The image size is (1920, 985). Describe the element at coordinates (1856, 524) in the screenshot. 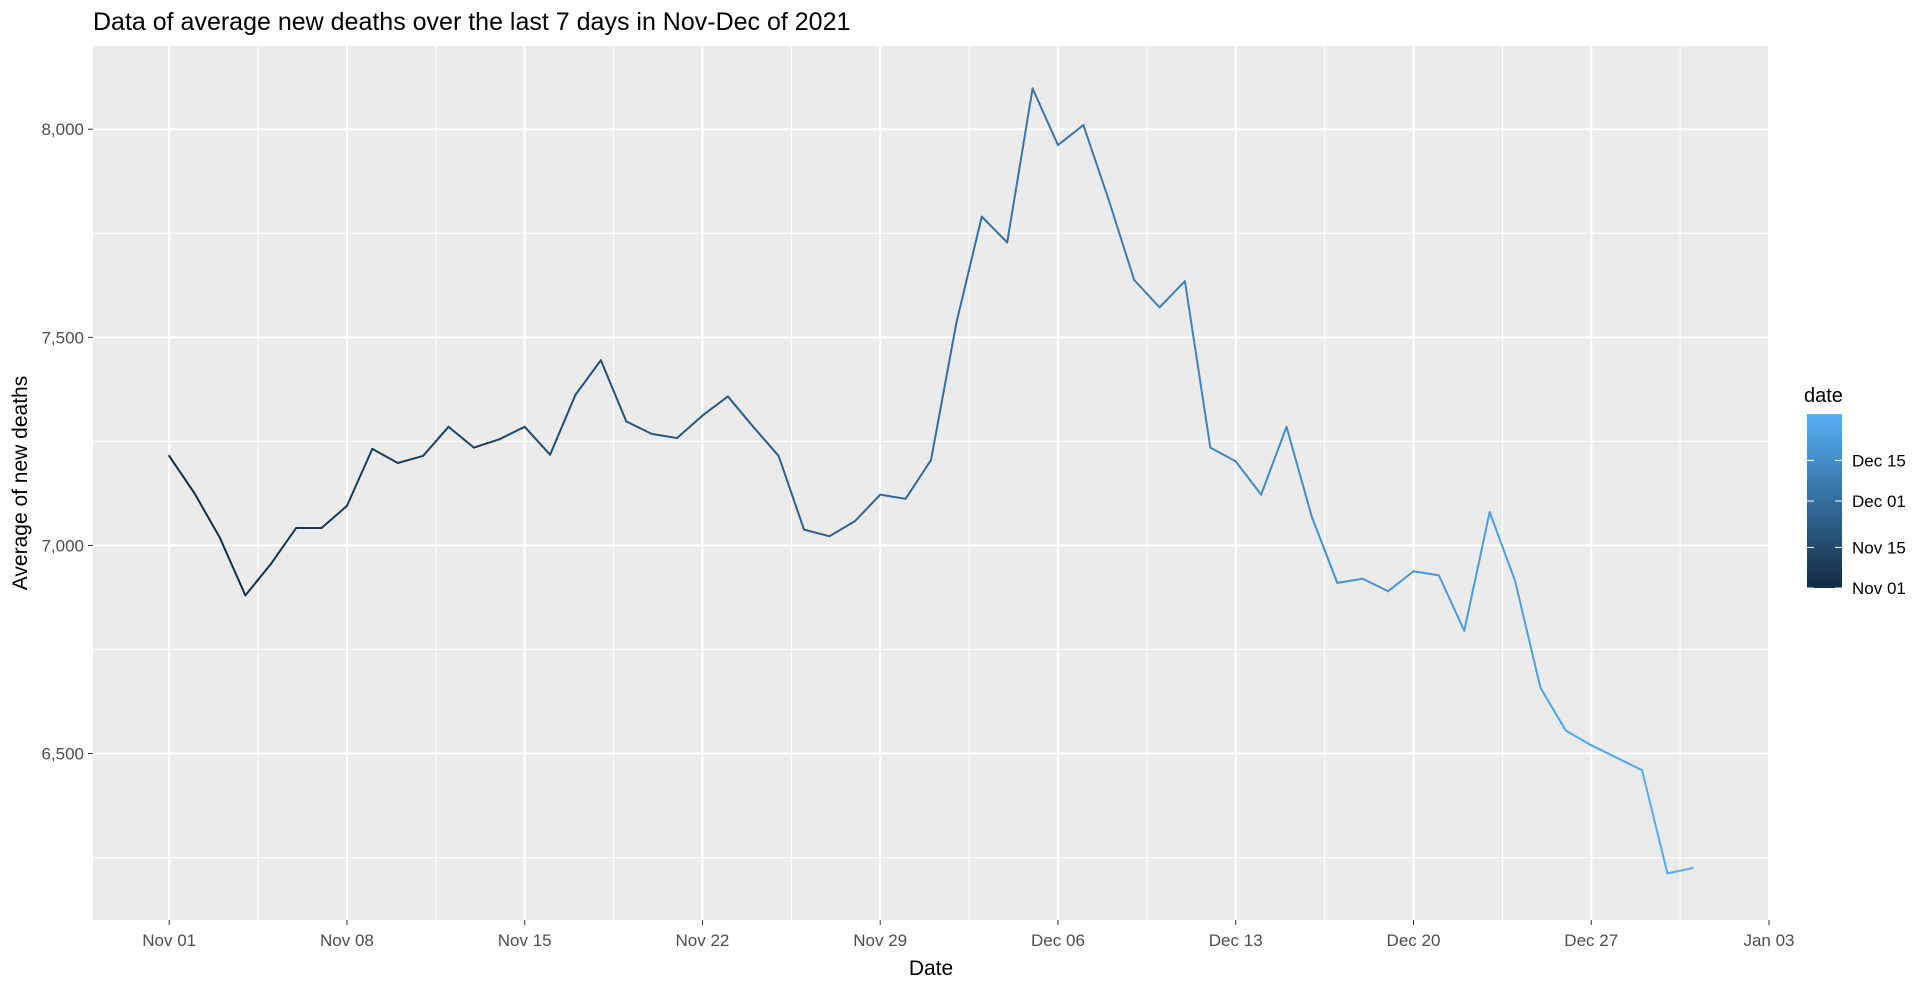

I see `legend-ticks: Nov 01 Nov 15 Dec 01 Dec 15` at that location.